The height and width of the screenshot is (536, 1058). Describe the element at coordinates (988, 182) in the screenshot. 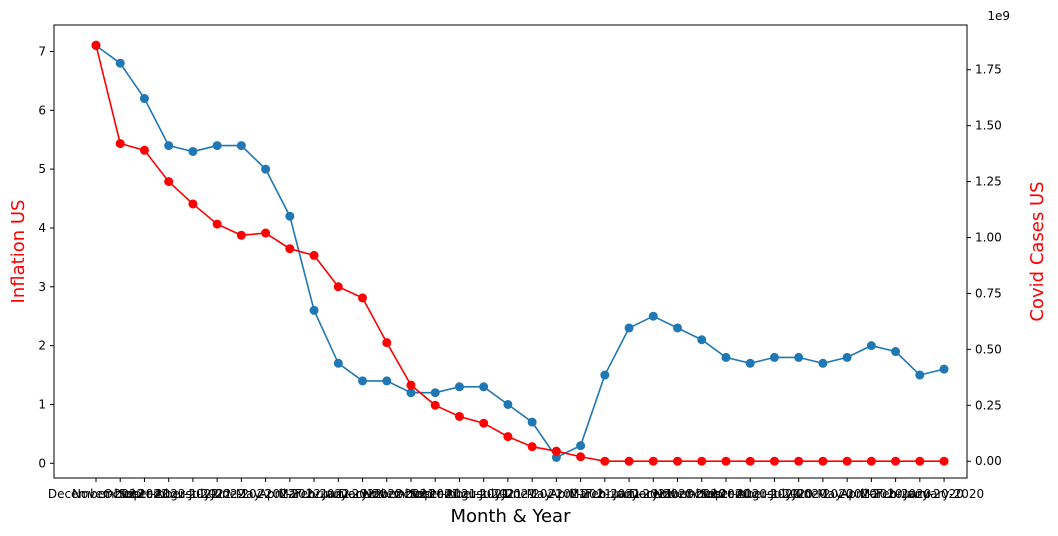

I see `right-y-tick-label: 1.25` at that location.